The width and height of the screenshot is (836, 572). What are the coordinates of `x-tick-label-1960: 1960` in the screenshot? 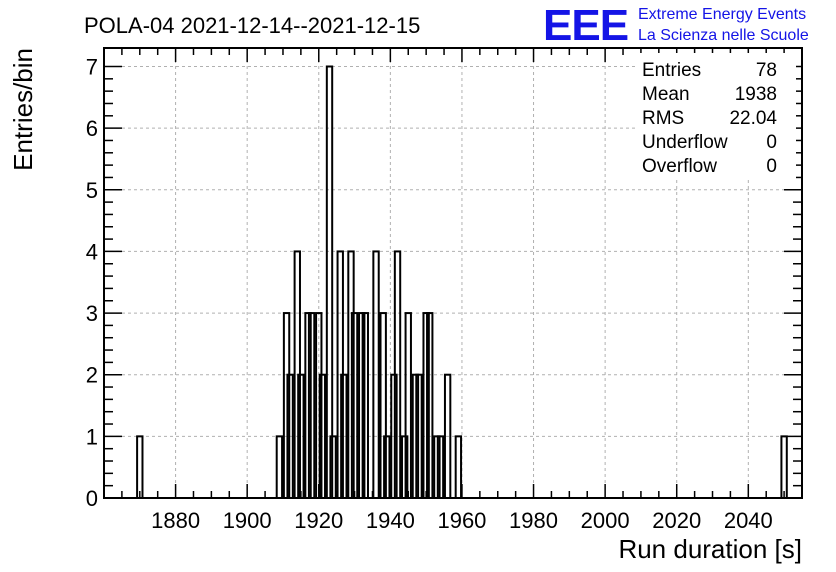 It's located at (461, 520).